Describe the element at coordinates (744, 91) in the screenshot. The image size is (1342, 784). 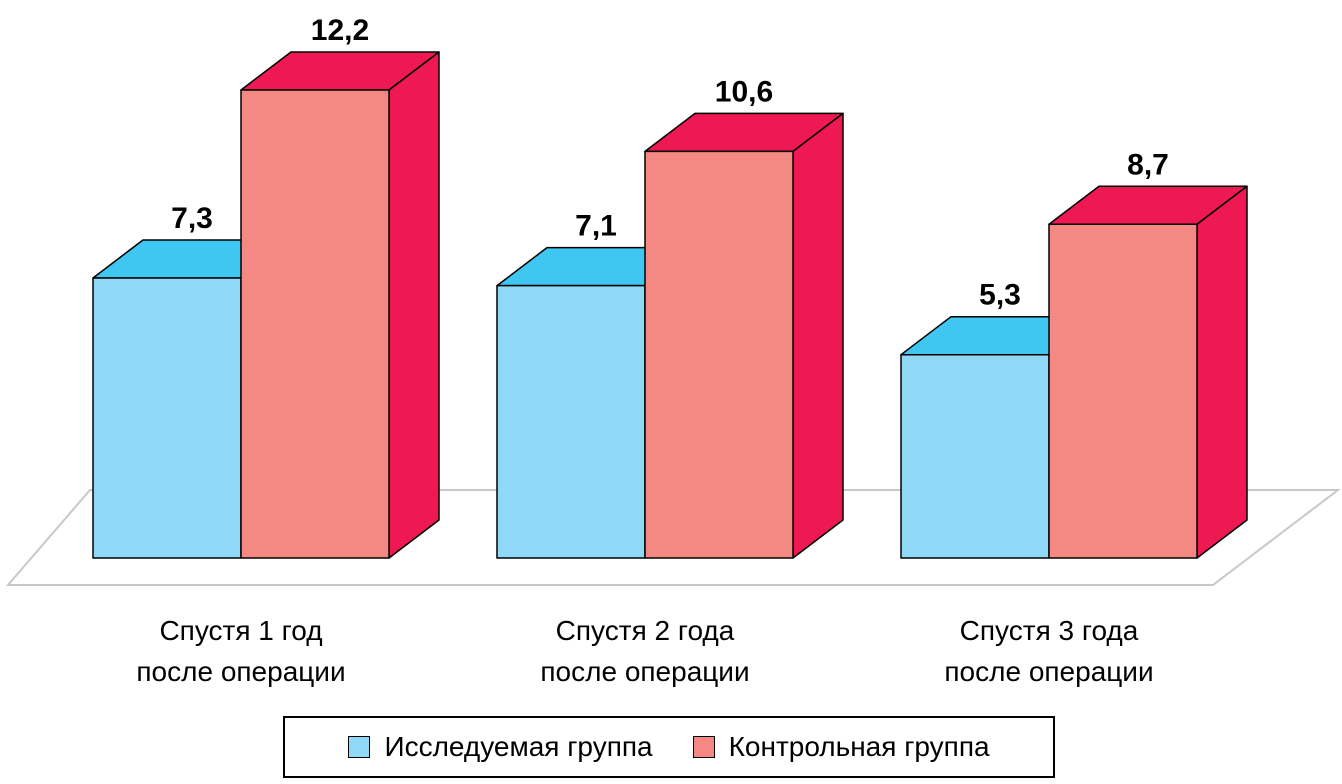
I see `value-label-control-2: 10,6` at that location.